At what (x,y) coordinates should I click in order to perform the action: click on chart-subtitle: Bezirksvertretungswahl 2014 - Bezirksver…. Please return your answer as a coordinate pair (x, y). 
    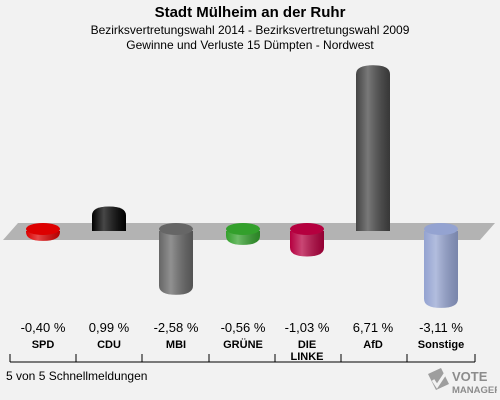
    Looking at the image, I should click on (250, 30).